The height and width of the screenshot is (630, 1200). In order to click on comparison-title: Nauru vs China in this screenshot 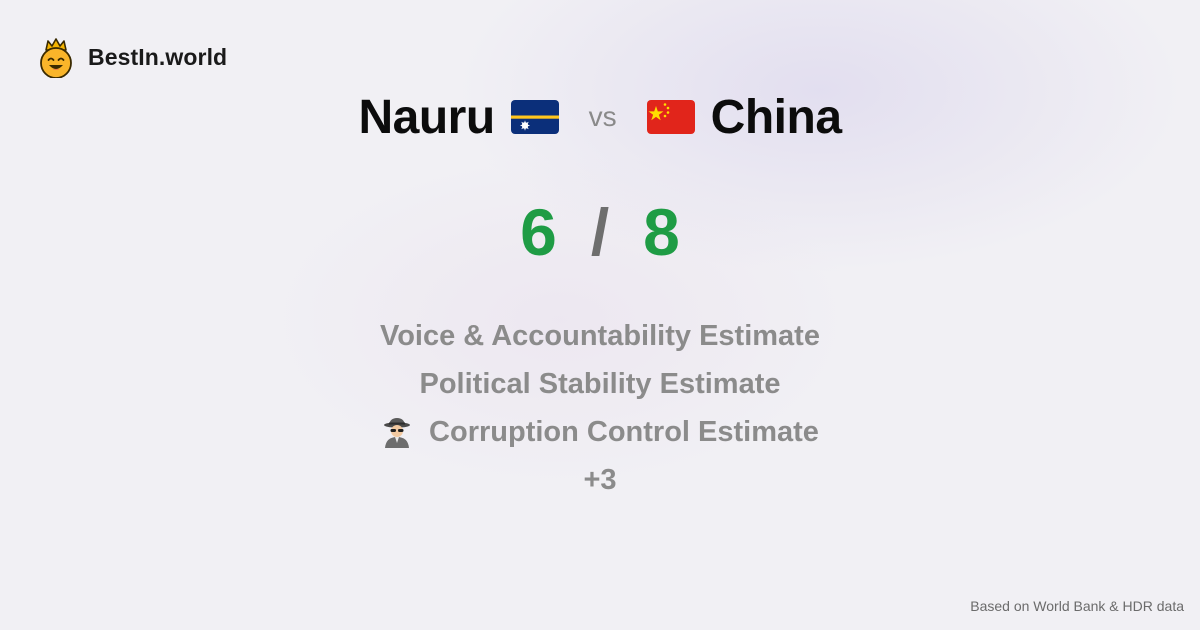, I will do `click(600, 117)`.